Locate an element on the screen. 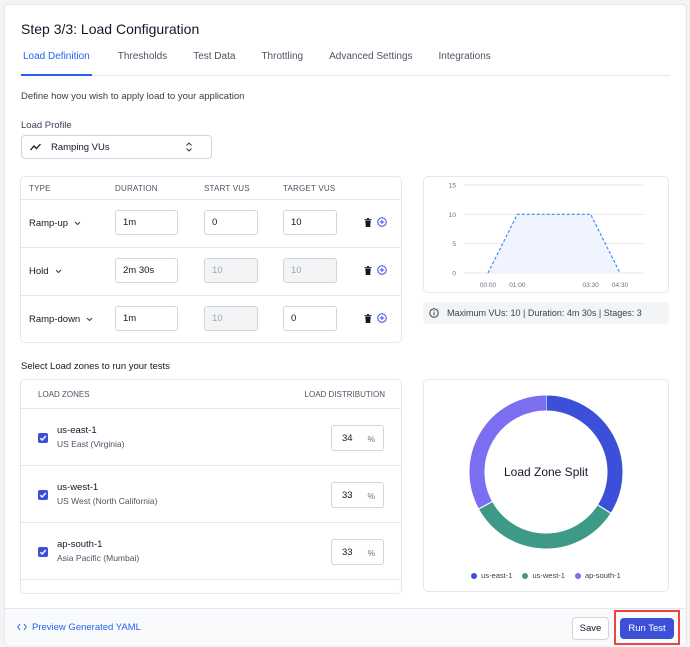  tab-test-data: Test Data is located at coordinates (214, 56).